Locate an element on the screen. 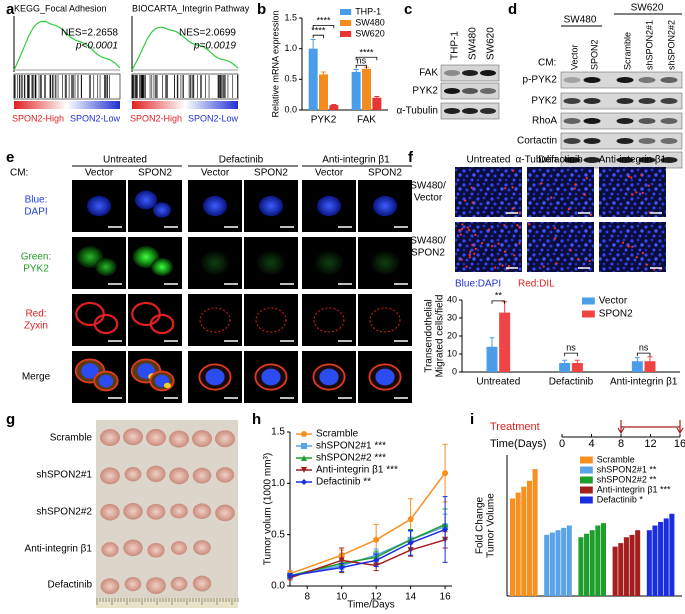  time-tick-label: 4 is located at coordinates (591, 444).